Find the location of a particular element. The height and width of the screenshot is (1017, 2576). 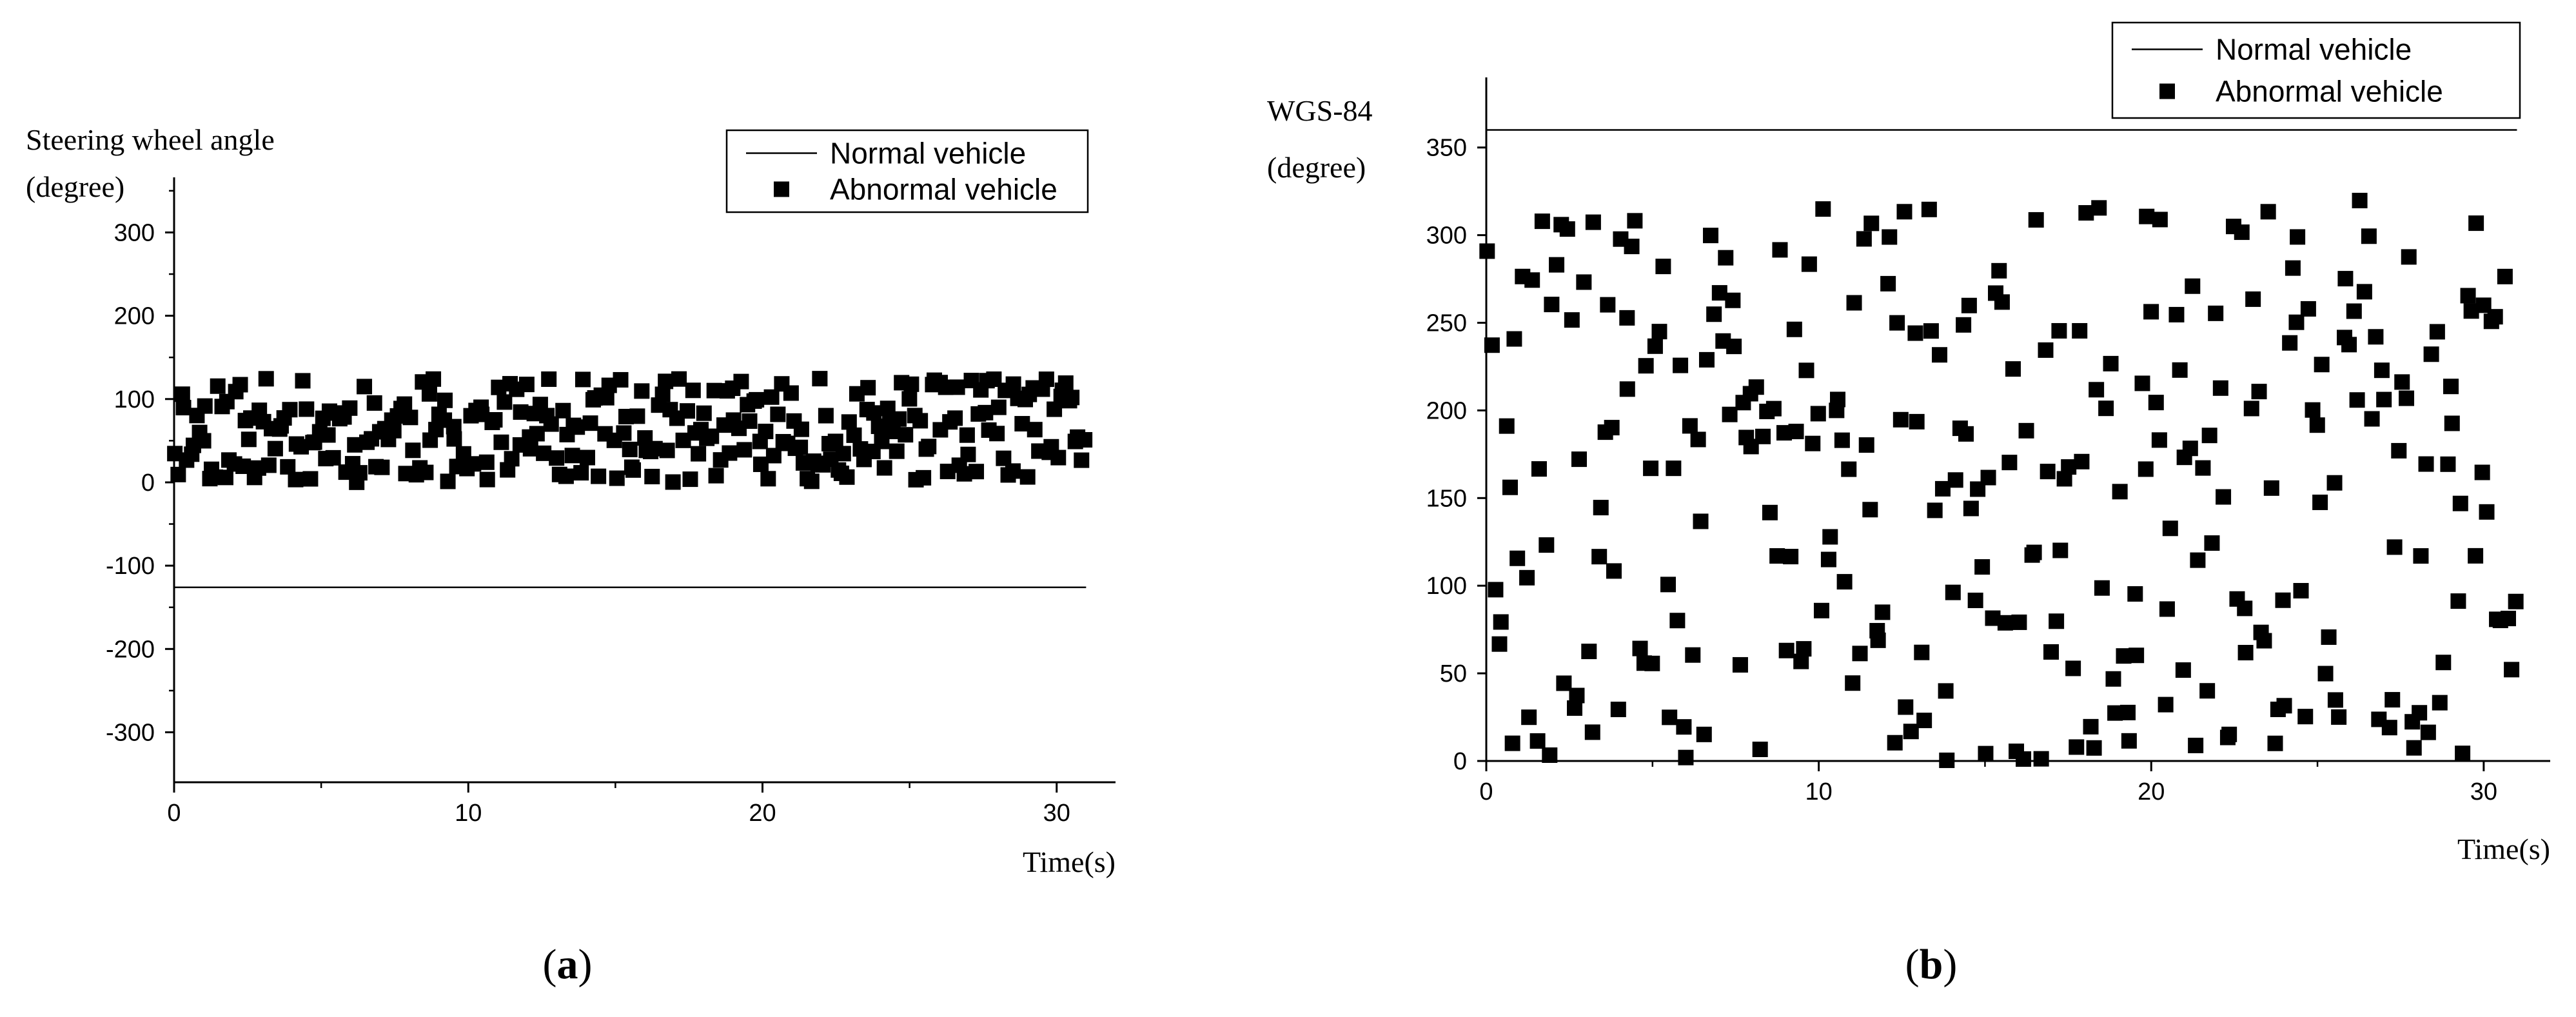

chart-a-legend-normal-label: Normal vehicle is located at coordinates (928, 153).